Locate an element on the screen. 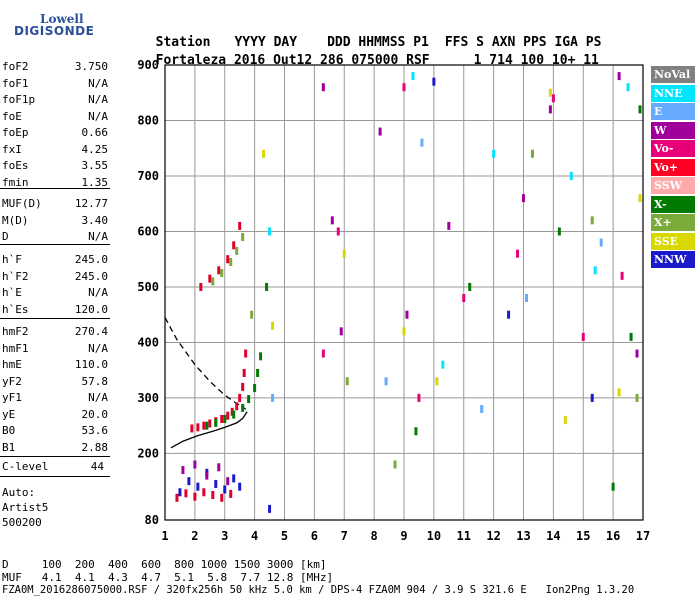 This screenshot has height=600, width=700. param-label: foF2 is located at coordinates (15, 66).